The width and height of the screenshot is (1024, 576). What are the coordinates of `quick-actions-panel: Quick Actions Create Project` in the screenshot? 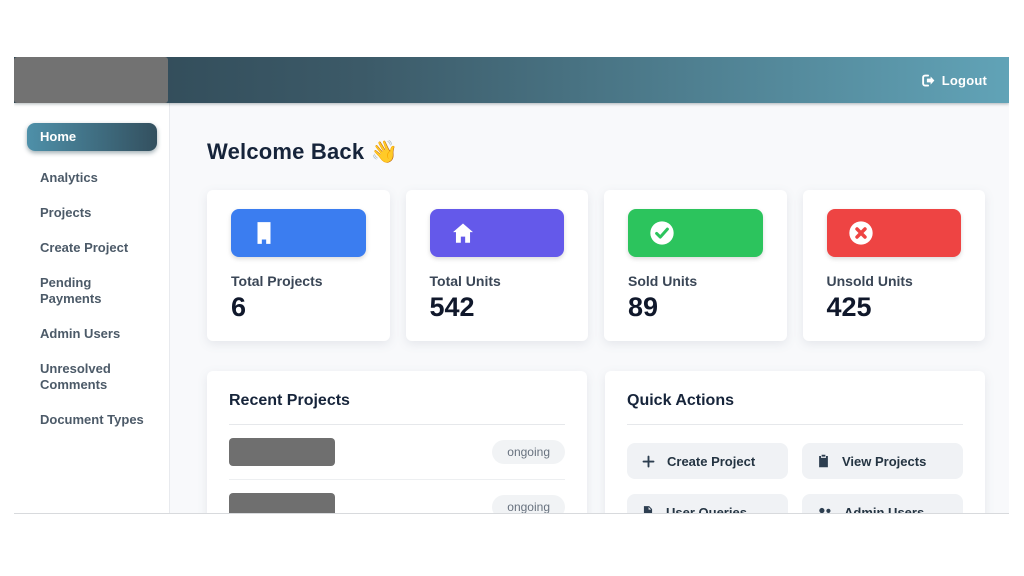 It's located at (795, 442).